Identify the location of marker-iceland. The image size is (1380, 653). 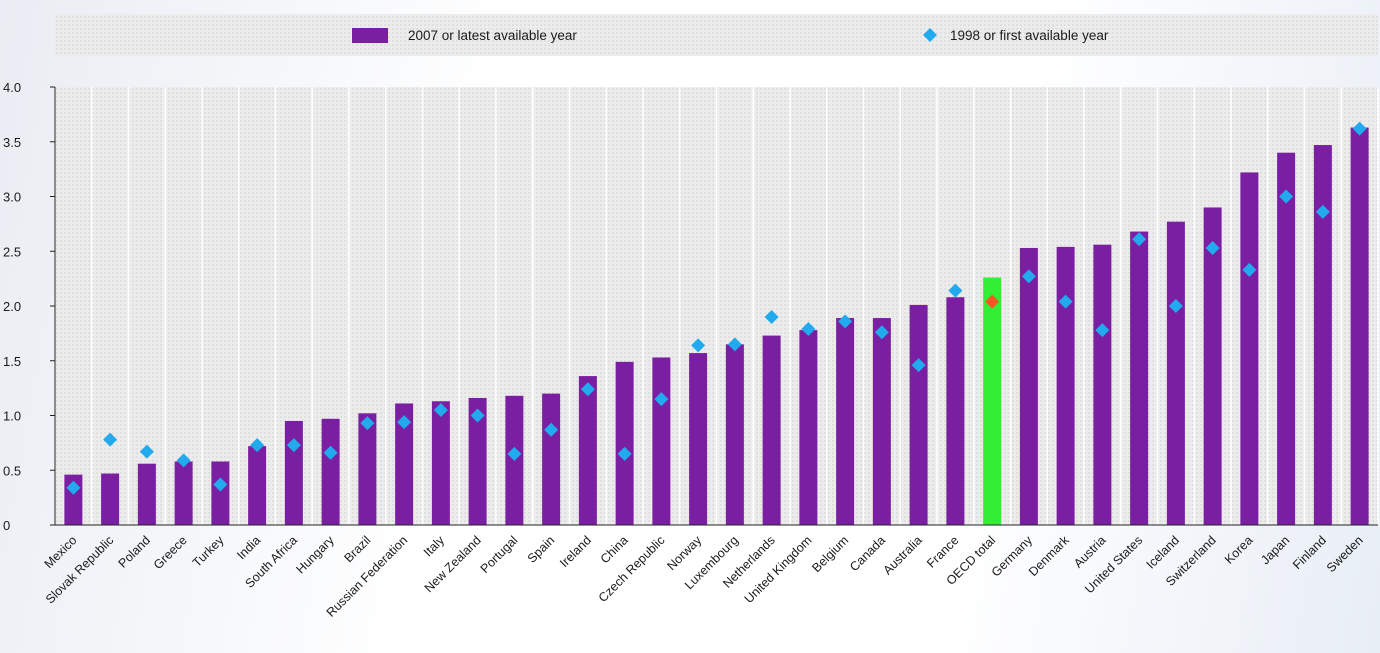
(1175, 306).